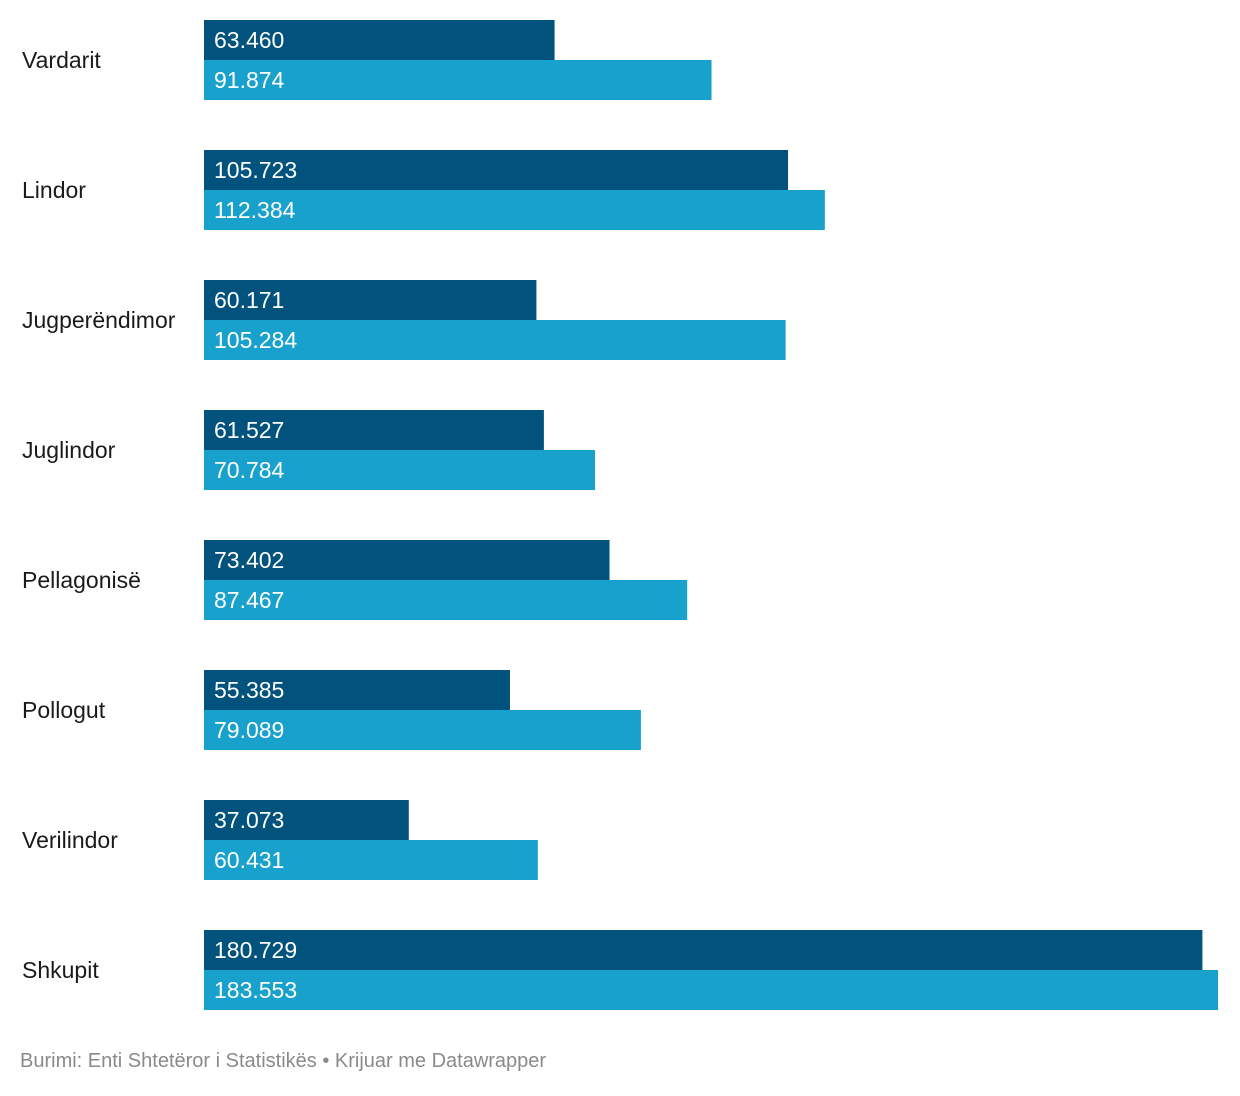  Describe the element at coordinates (249, 300) in the screenshot. I see `value-label: 60.171` at that location.